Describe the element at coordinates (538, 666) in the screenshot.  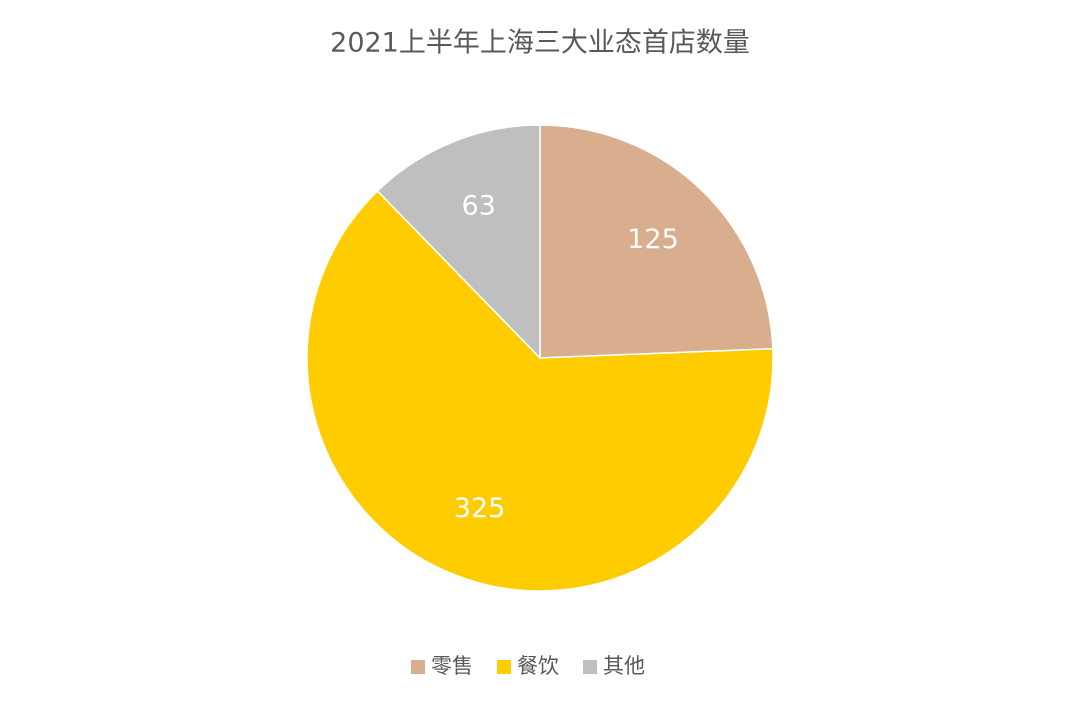
I see `legend-label: 餐饮` at that location.